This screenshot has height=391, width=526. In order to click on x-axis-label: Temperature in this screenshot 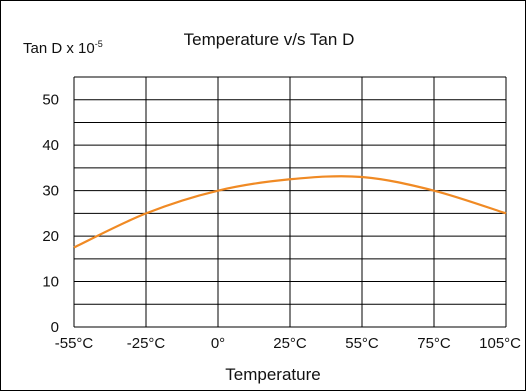, I will do `click(272, 374)`.